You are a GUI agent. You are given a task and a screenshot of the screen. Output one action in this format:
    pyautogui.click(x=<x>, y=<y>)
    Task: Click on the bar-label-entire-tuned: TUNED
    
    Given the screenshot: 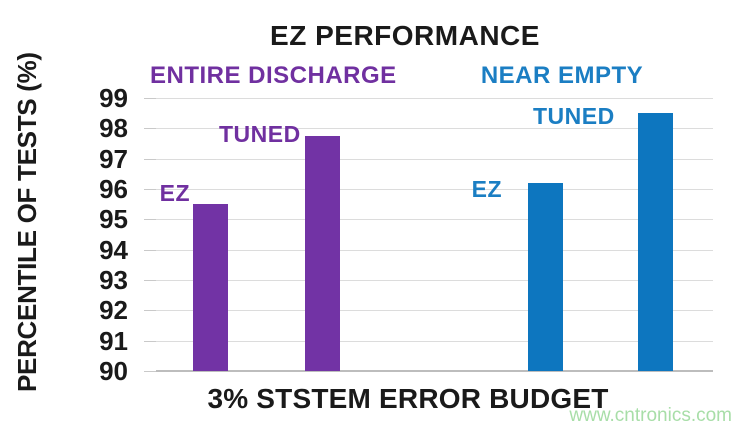 What is the action you would take?
    pyautogui.click(x=260, y=134)
    